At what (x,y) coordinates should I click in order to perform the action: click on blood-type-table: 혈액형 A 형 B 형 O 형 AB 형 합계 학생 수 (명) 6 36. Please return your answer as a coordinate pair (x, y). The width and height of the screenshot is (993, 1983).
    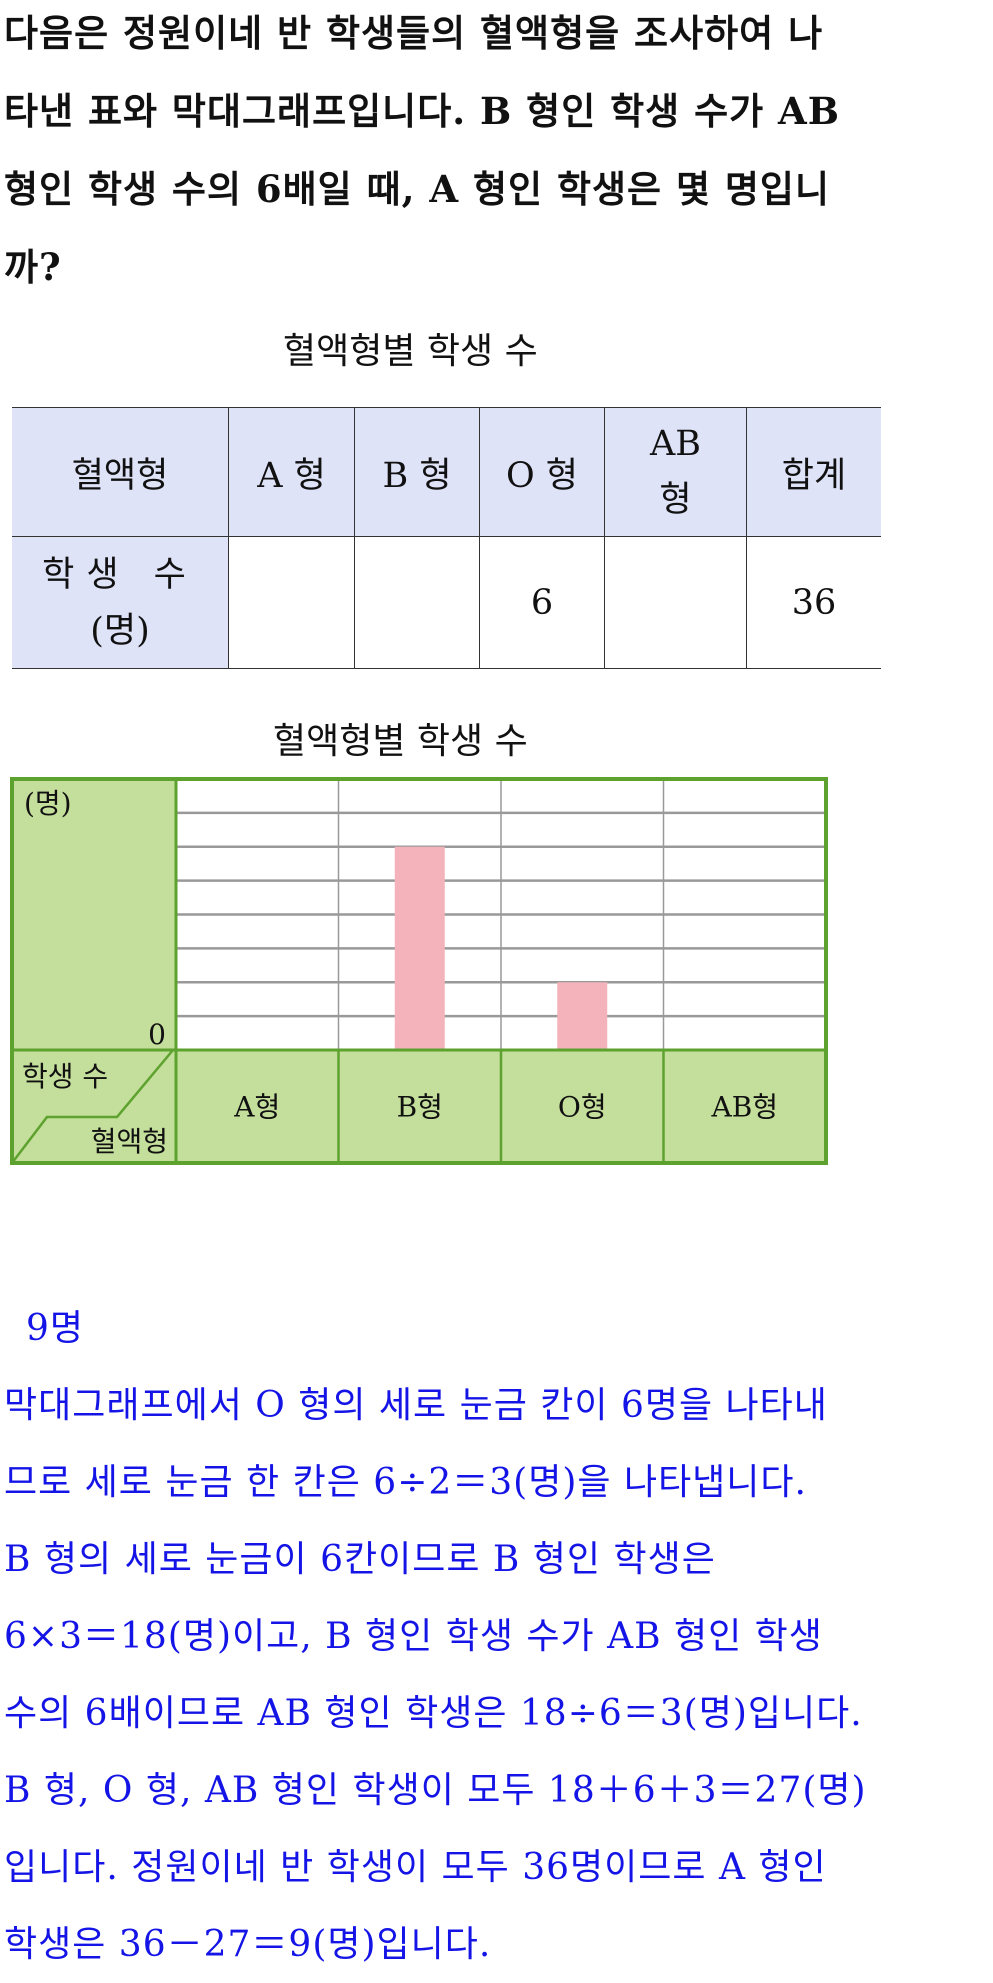
    Looking at the image, I should click on (446, 538).